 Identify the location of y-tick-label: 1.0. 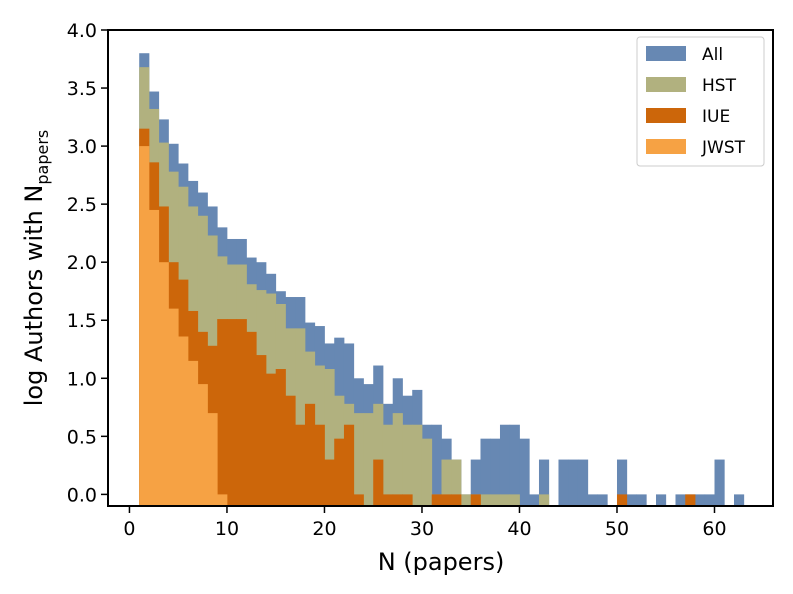
(82, 379).